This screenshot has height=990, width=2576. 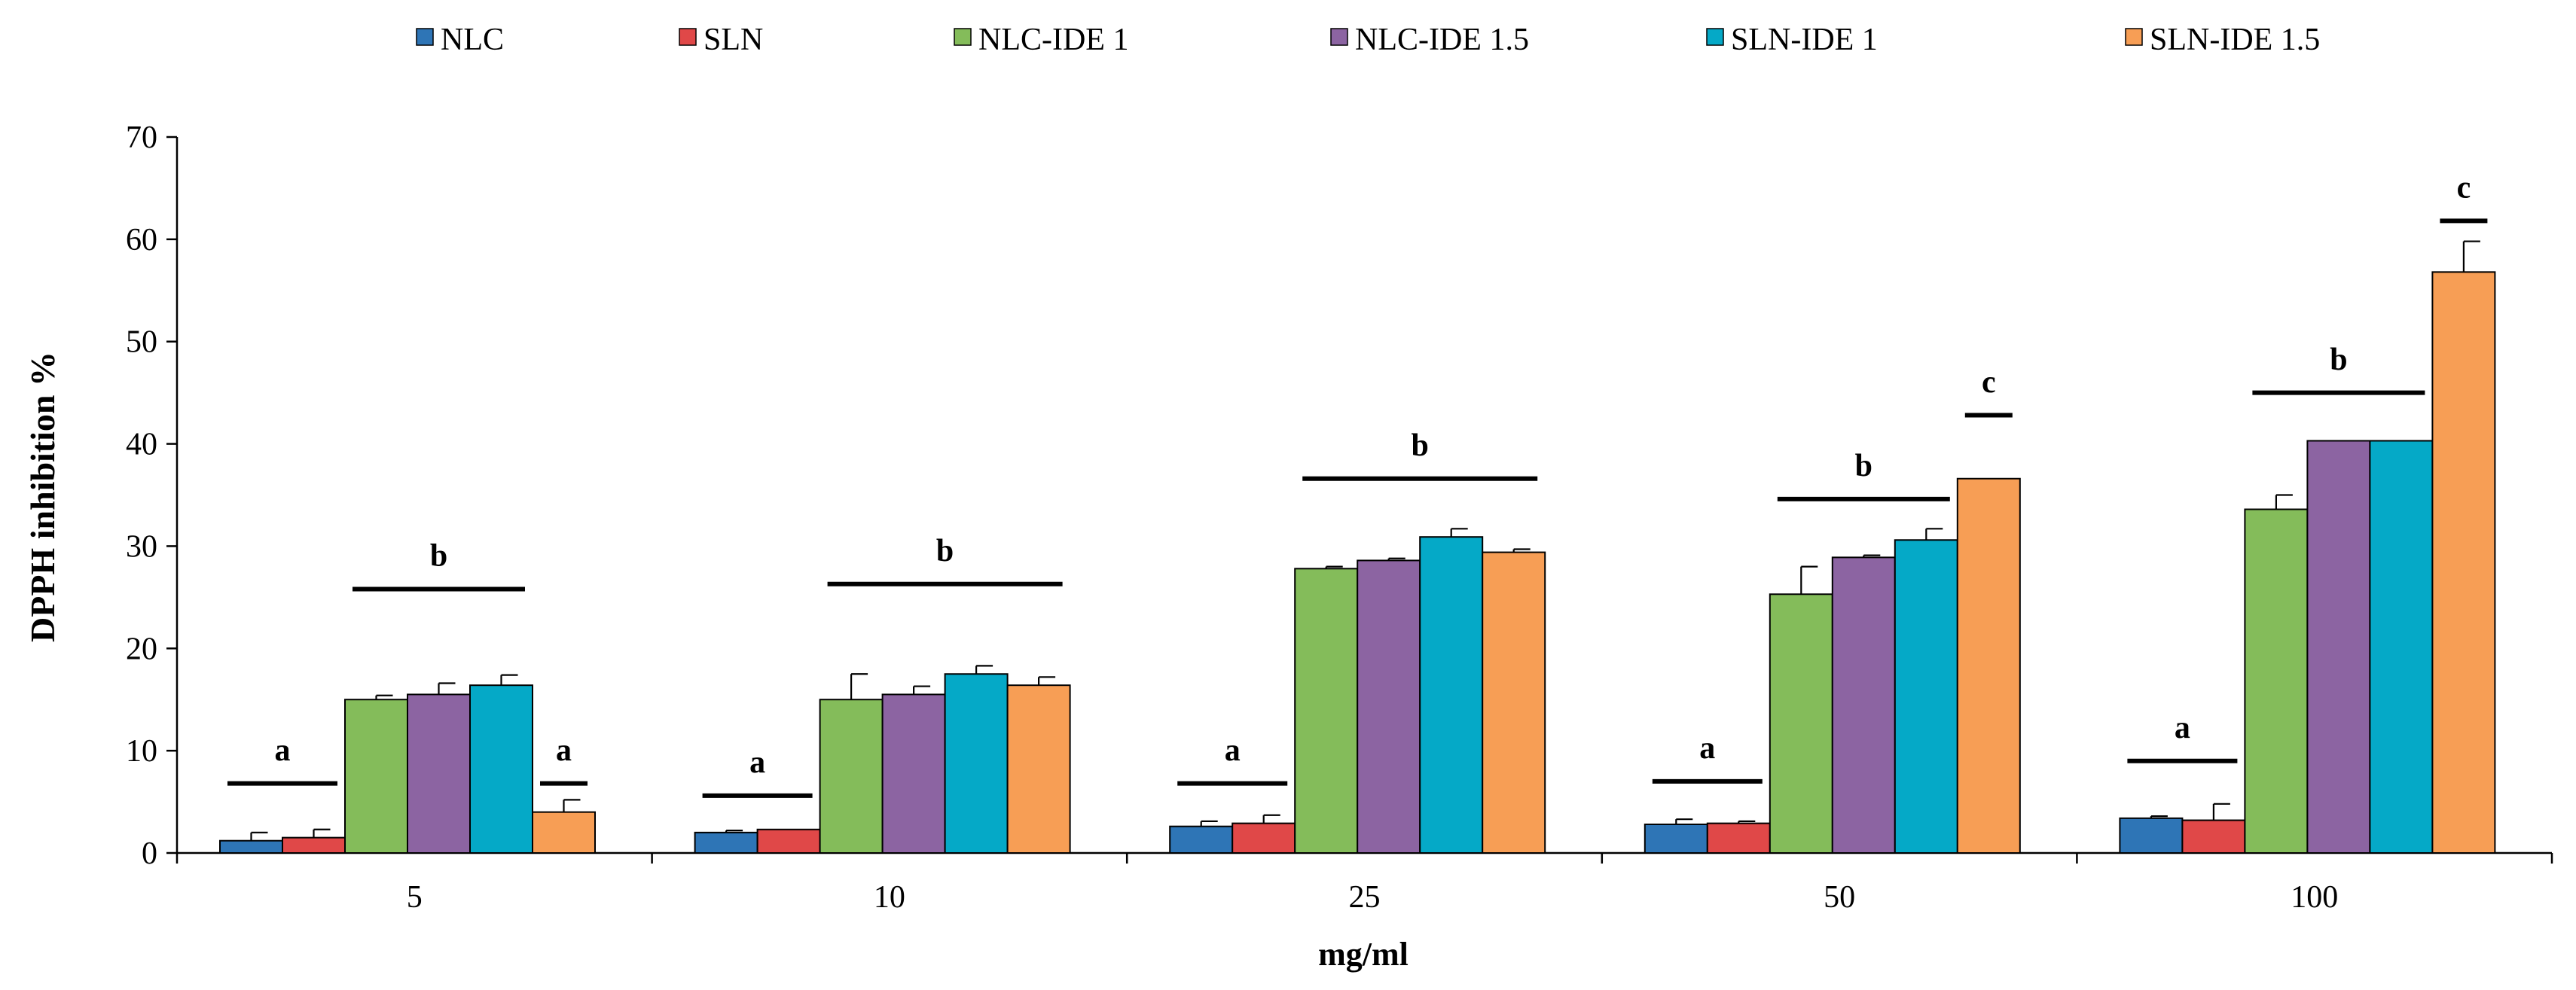 I want to click on y-tick-label: 30, so click(x=141, y=546).